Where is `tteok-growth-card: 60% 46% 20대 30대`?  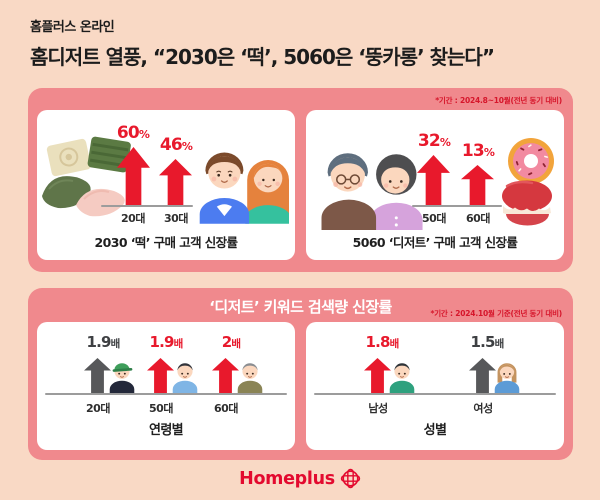 tteok-growth-card: 60% 46% 20대 30대 is located at coordinates (166, 185).